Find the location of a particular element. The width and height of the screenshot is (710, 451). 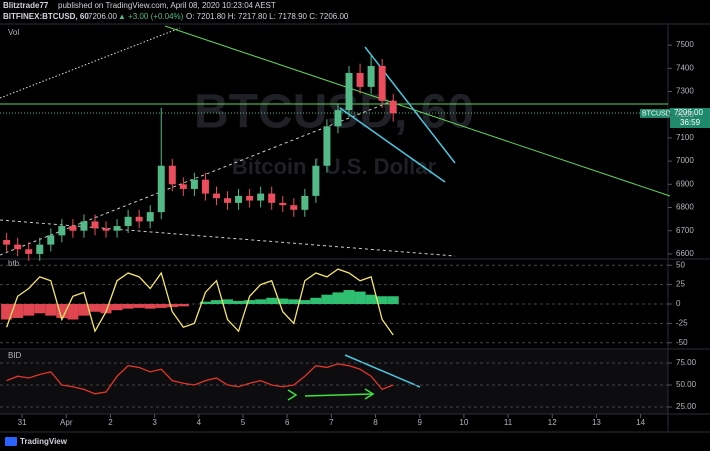

watermark-symbol: BTCUSD, 60 is located at coordinates (334, 112).